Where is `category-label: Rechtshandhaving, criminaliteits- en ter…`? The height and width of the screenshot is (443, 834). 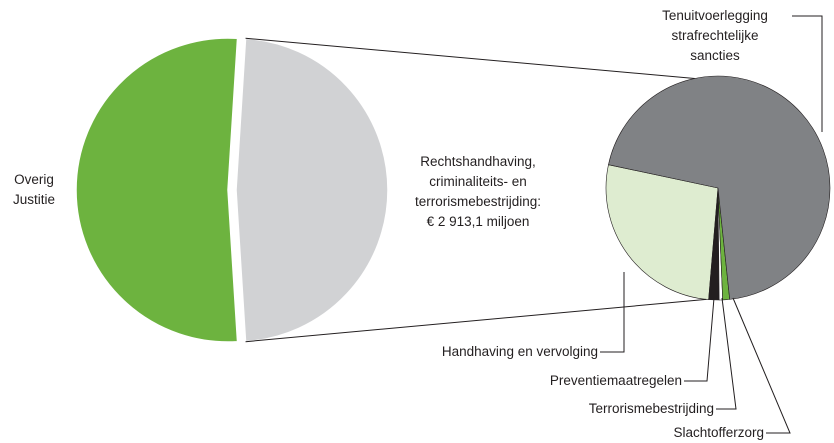 category-label: Rechtshandhaving, criminaliteits- en ter… is located at coordinates (478, 191).